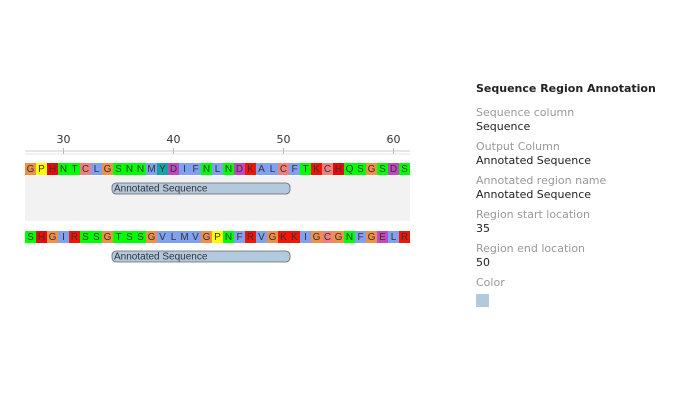 The width and height of the screenshot is (700, 400). I want to click on residue: P, so click(41, 169).